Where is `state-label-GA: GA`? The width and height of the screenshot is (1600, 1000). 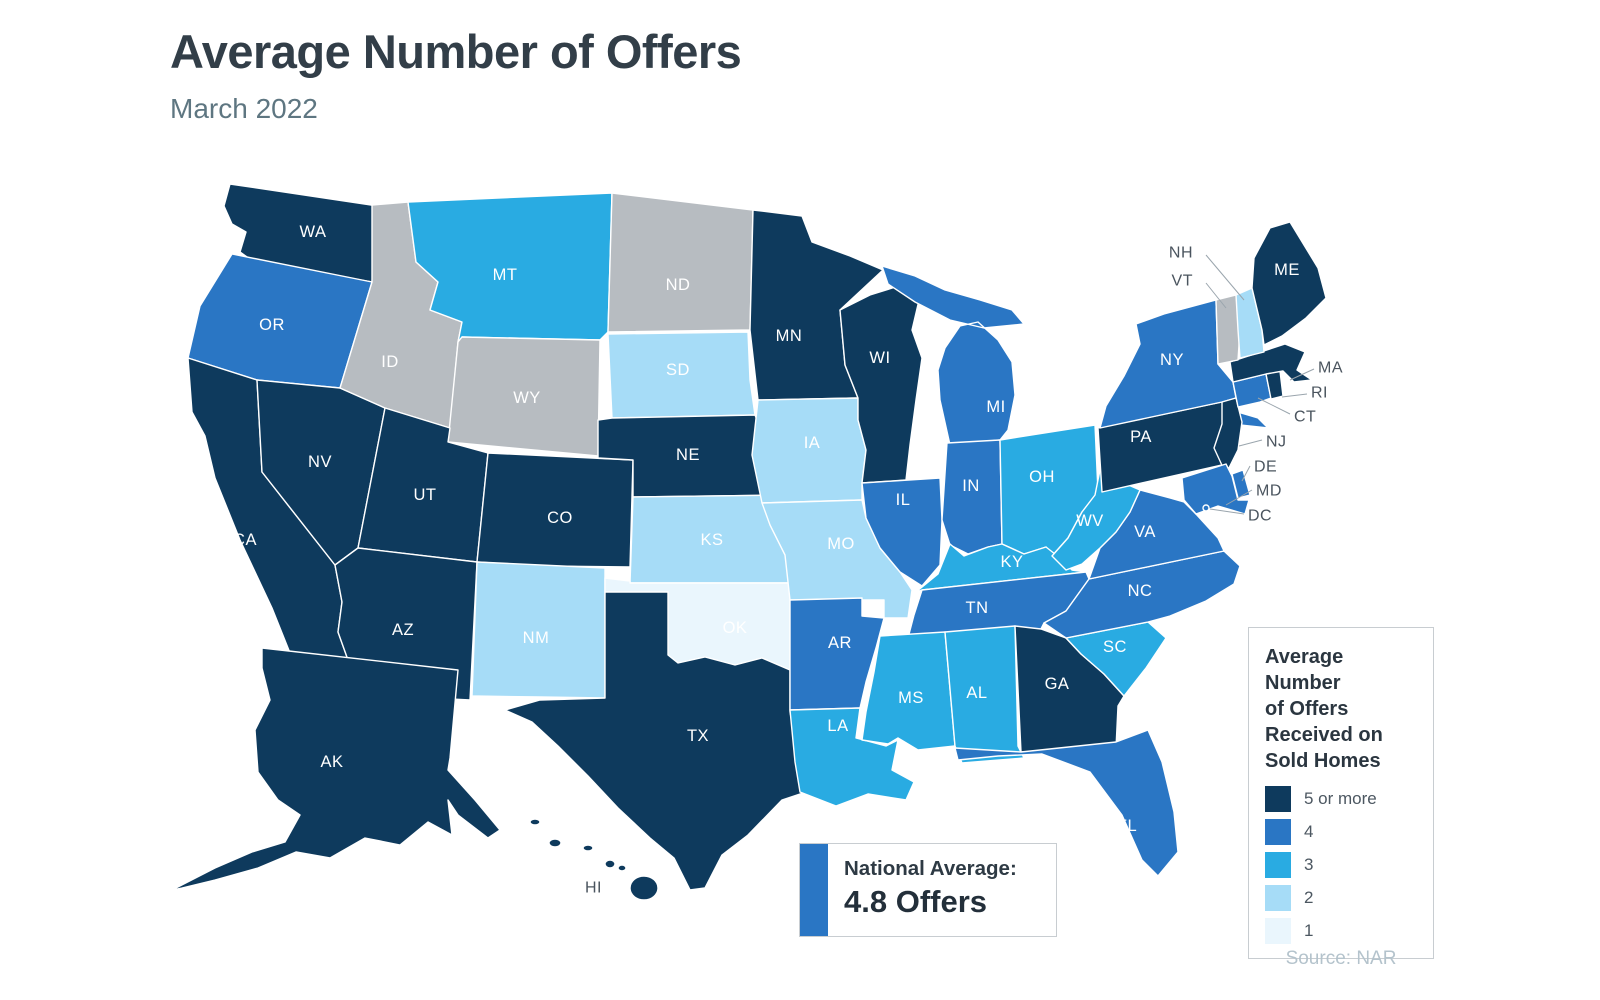
state-label-GA: GA is located at coordinates (1057, 684).